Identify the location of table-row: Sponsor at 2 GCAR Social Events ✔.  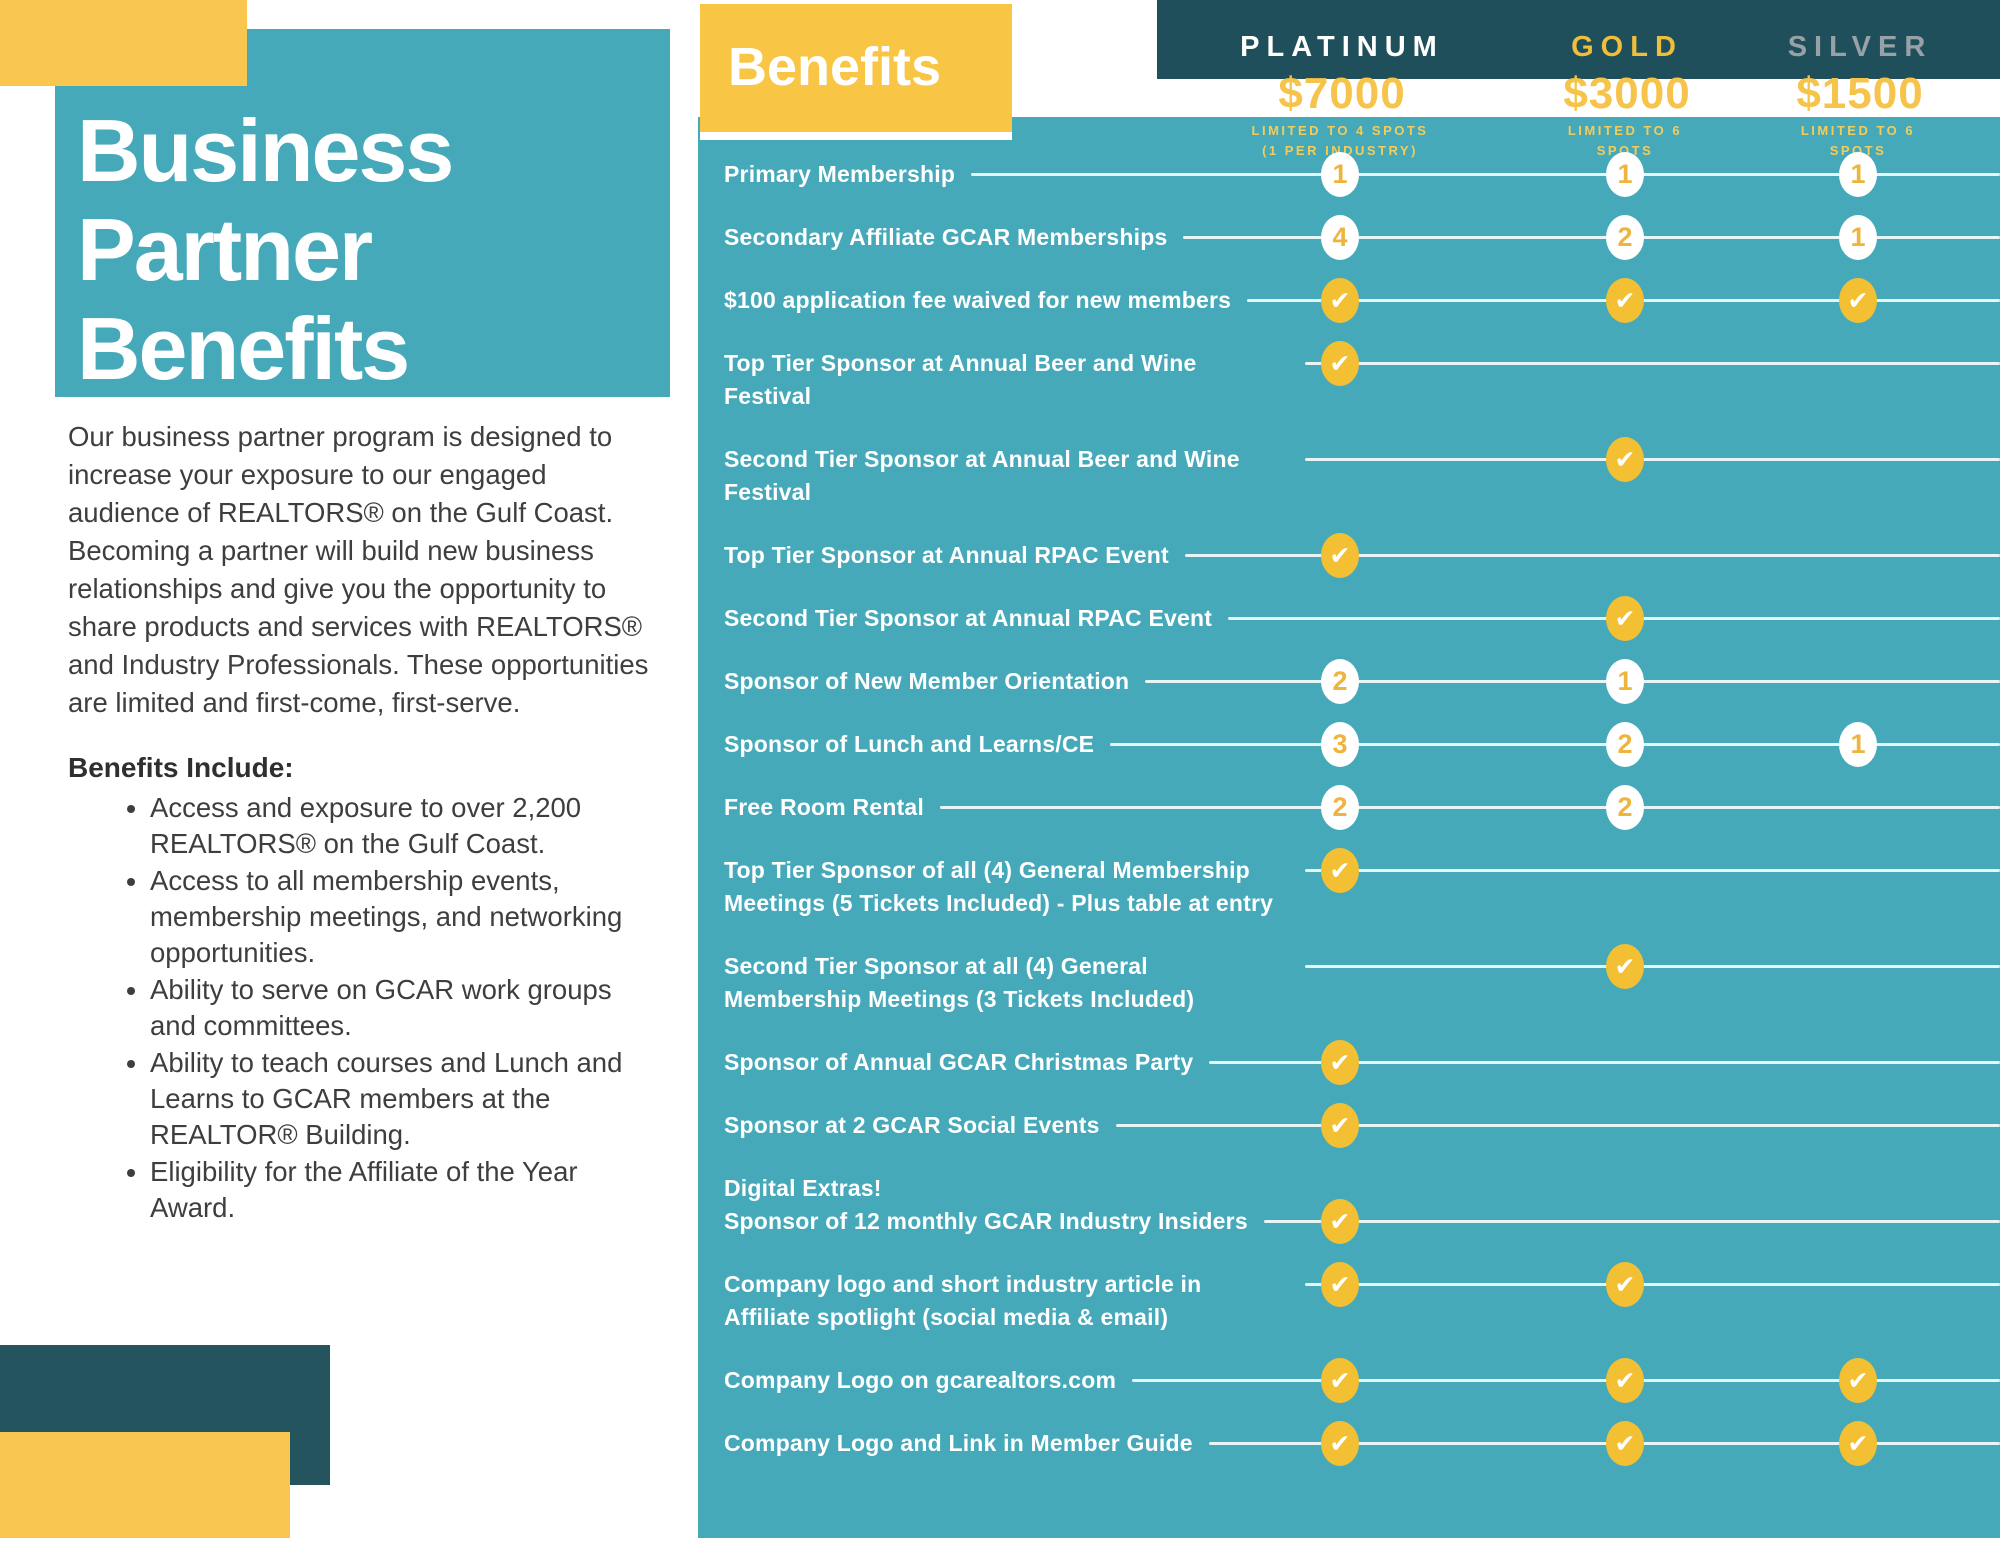
(1362, 1125).